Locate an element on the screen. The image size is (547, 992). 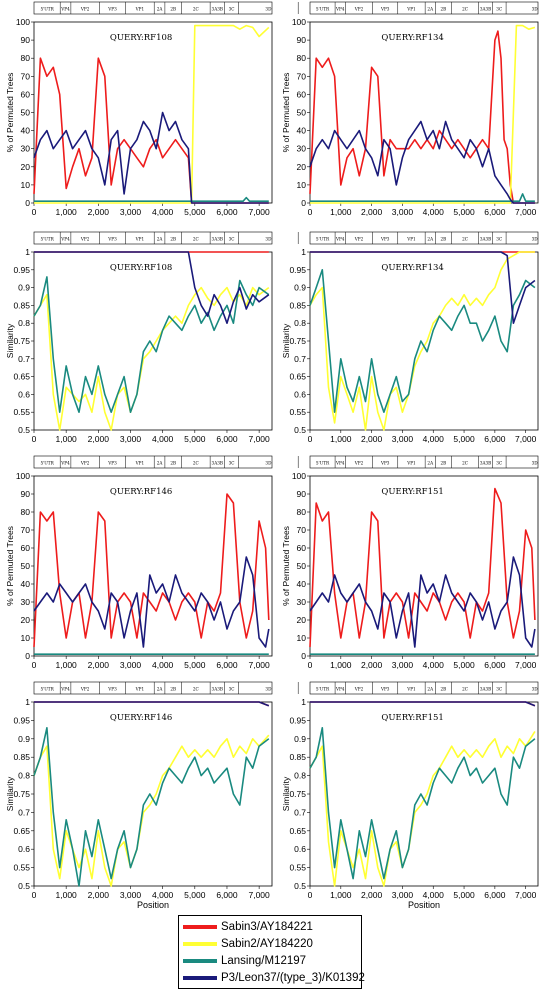
query-label: QUERY:RF151 is located at coordinates (412, 718).